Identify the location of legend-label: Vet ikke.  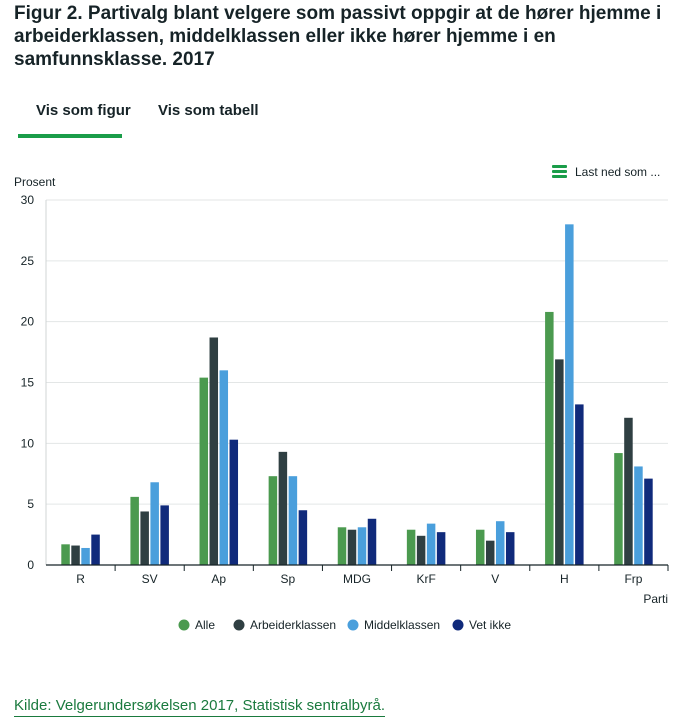
(490, 625).